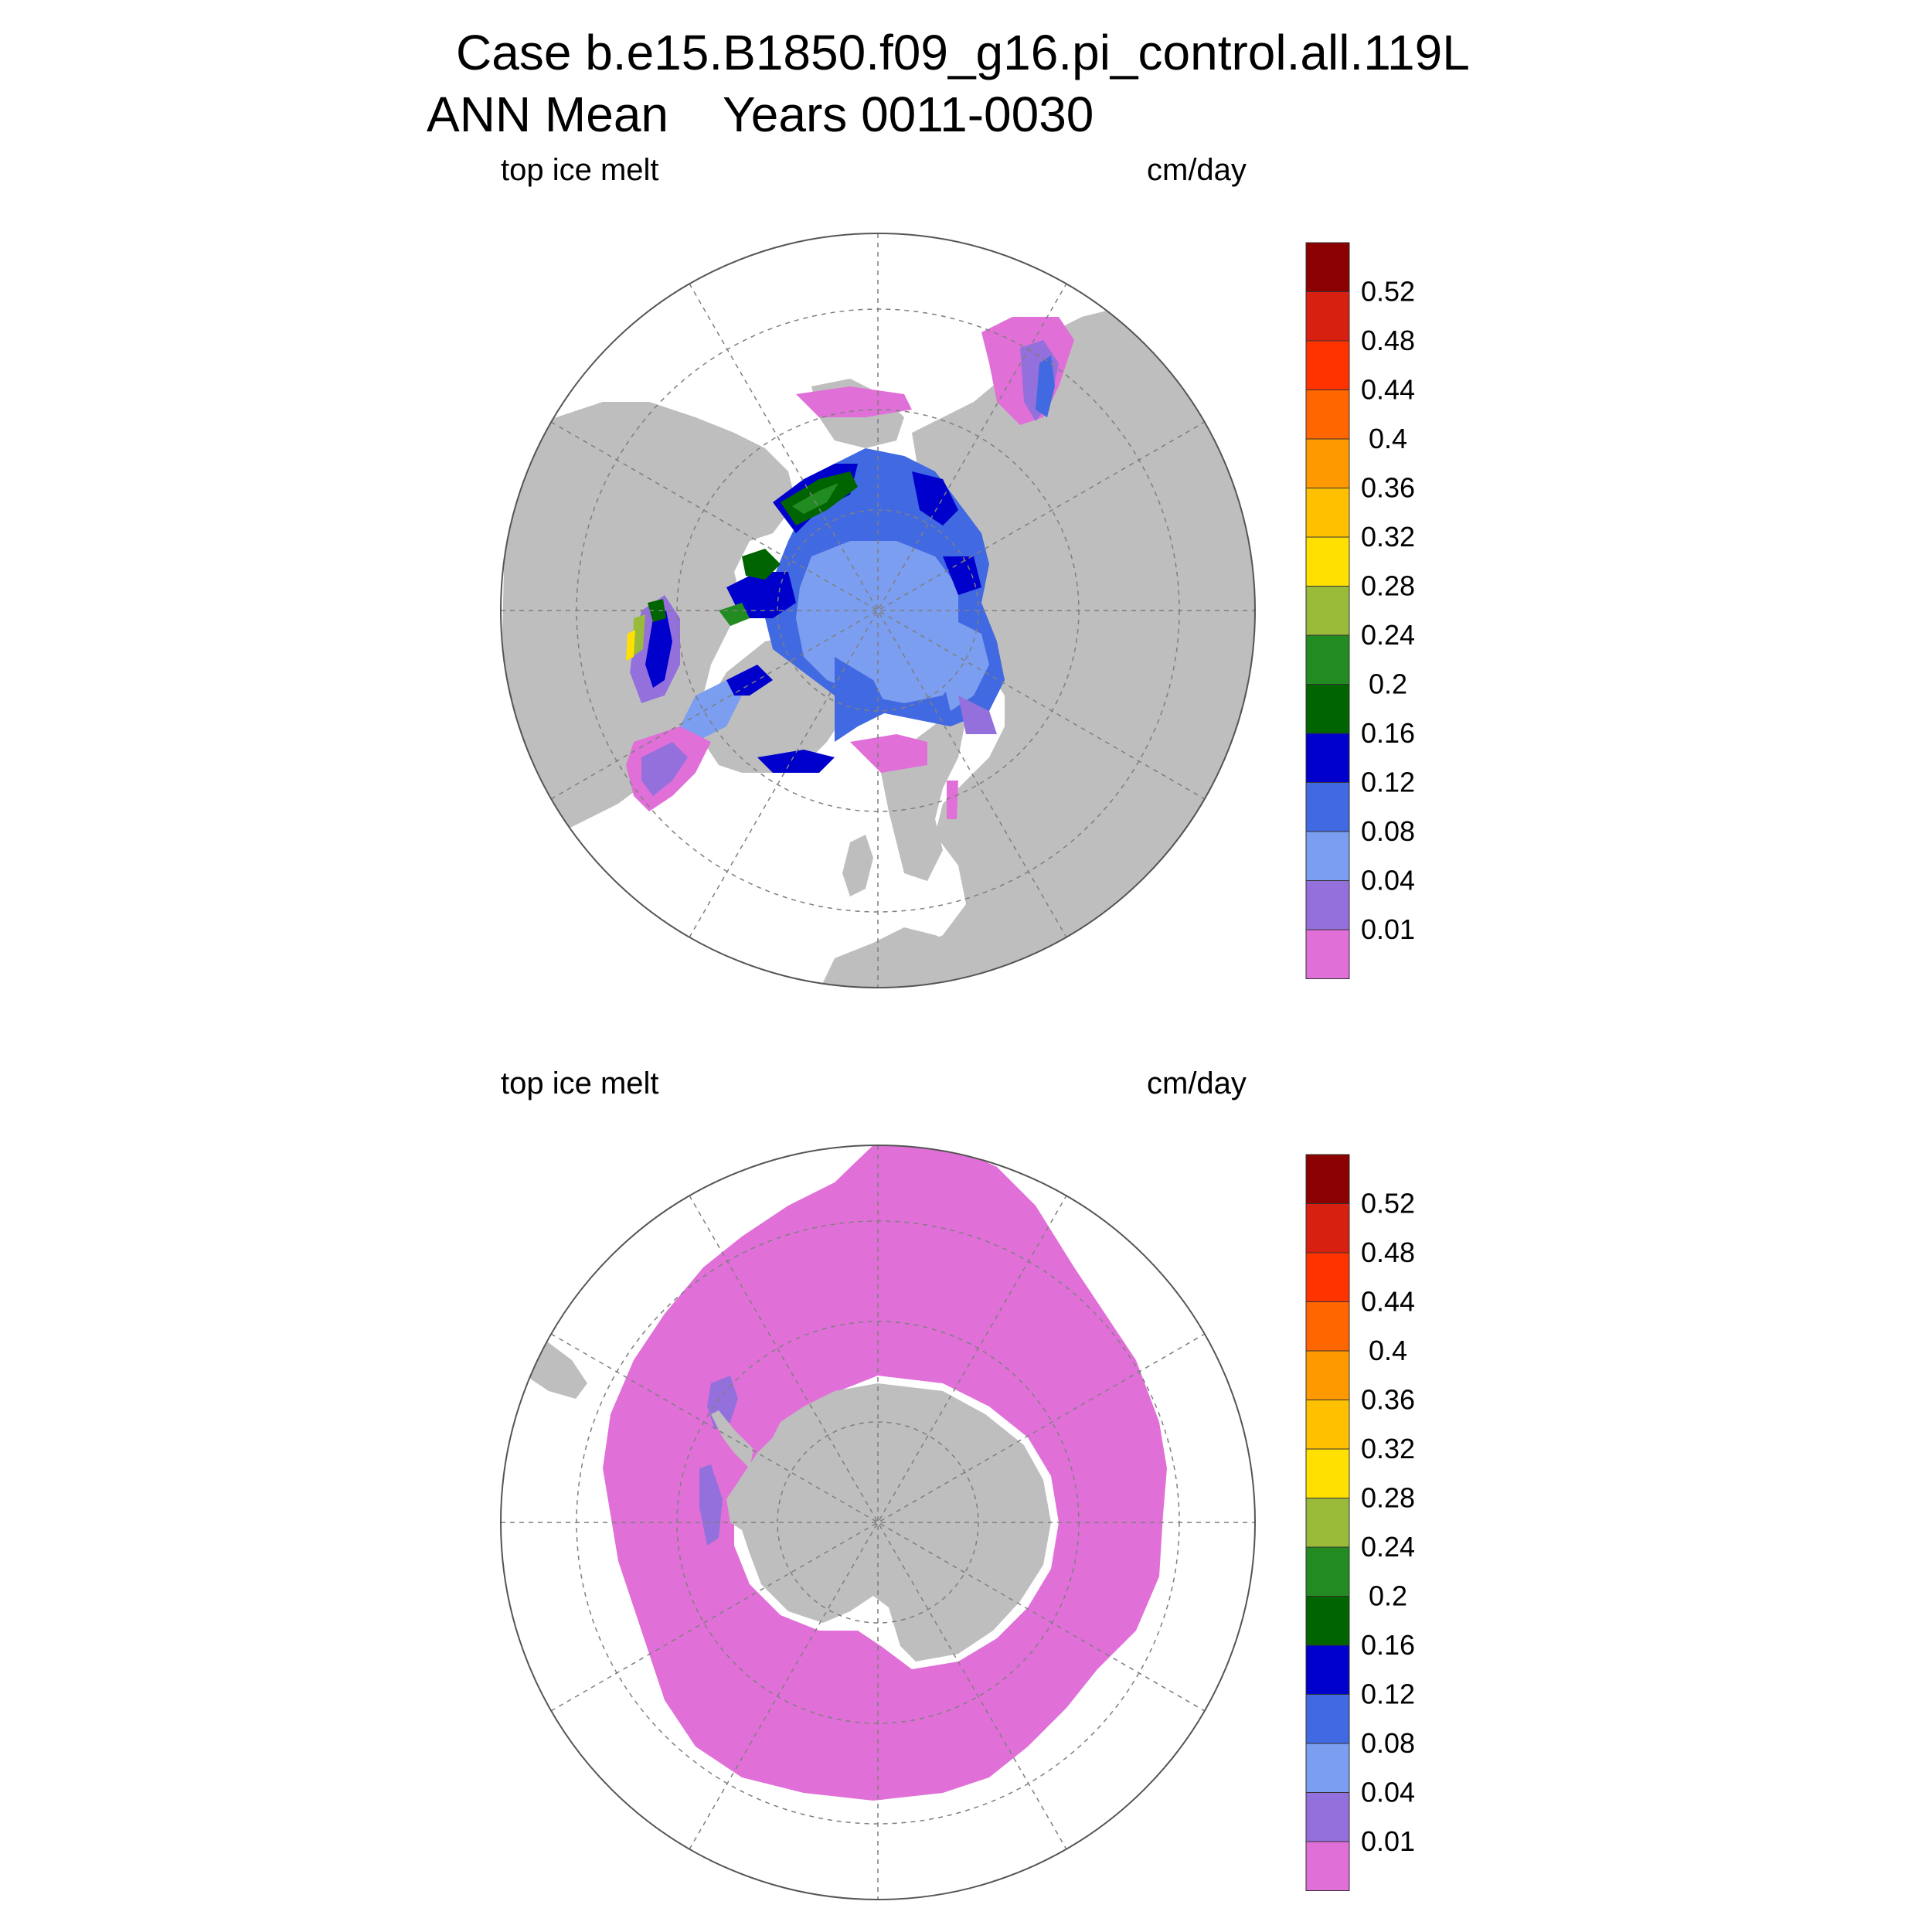 The height and width of the screenshot is (1932, 1932). Describe the element at coordinates (1388, 1793) in the screenshot. I see `south-colorbar-label: 0.04` at that location.